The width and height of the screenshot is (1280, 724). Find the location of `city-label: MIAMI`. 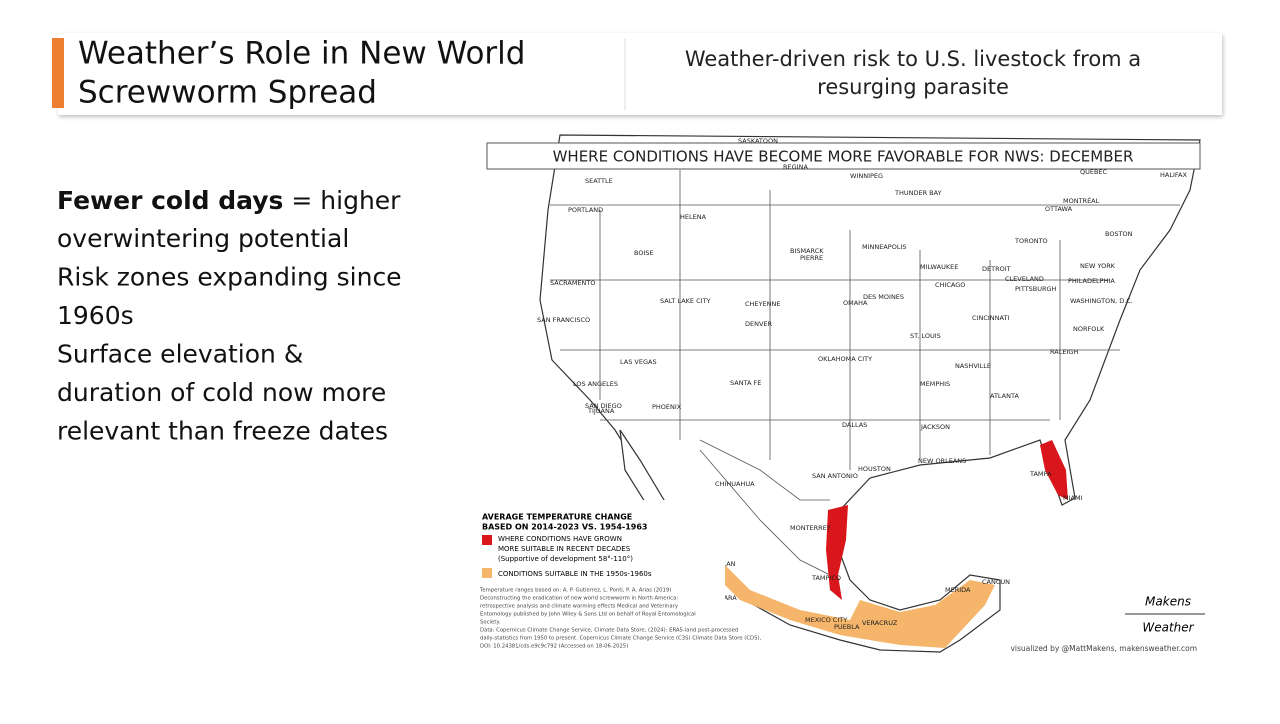

city-label: MIAMI is located at coordinates (1073, 498).